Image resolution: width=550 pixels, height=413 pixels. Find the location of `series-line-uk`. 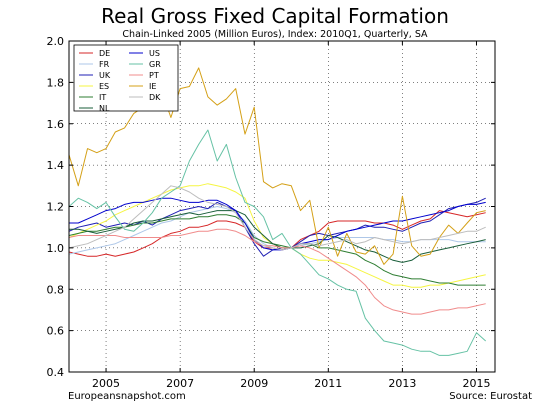

series-line-uk is located at coordinates (277, 227).